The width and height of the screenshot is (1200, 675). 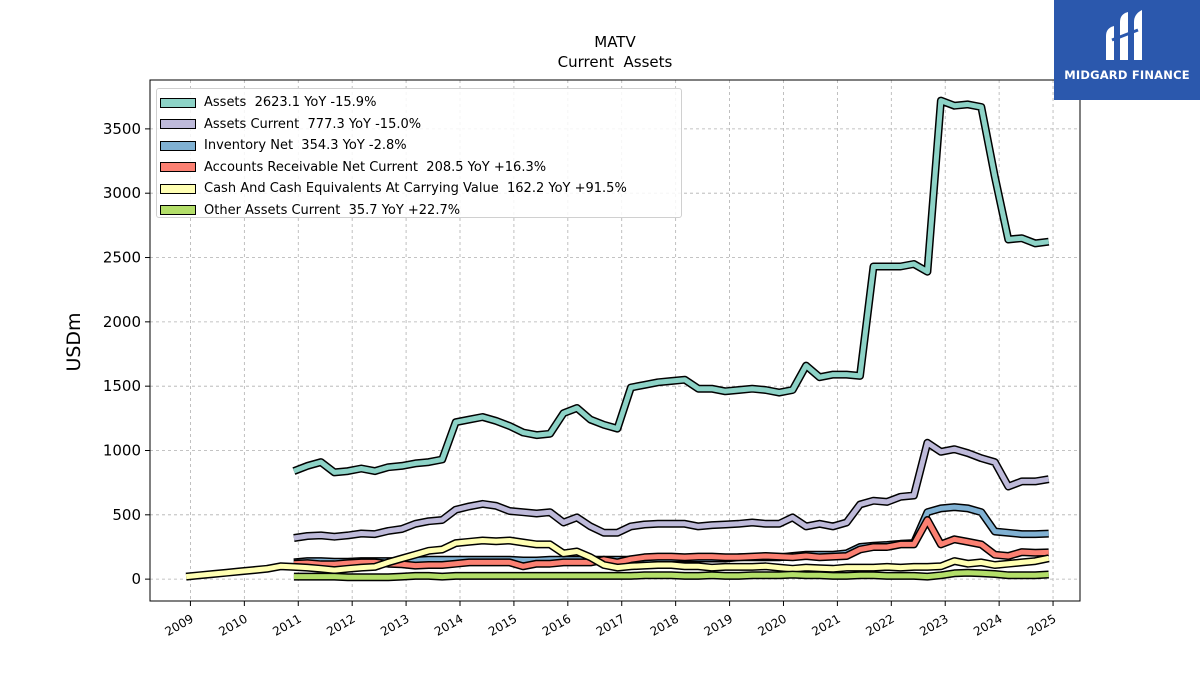 What do you see at coordinates (305, 146) in the screenshot?
I see `legend-label-inventory-net: Inventory Net 354.3 YoY -2.8%` at bounding box center [305, 146].